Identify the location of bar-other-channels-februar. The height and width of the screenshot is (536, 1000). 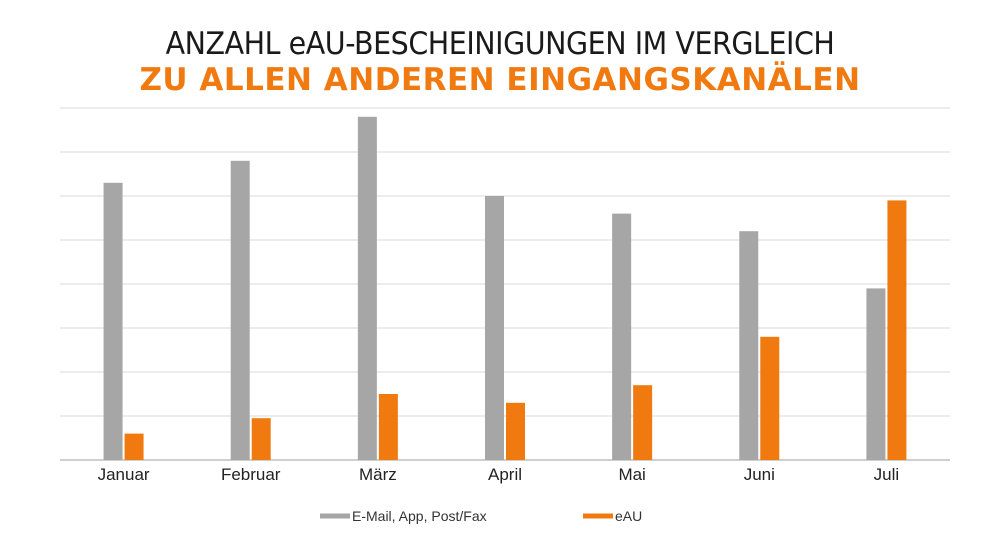
(240, 310).